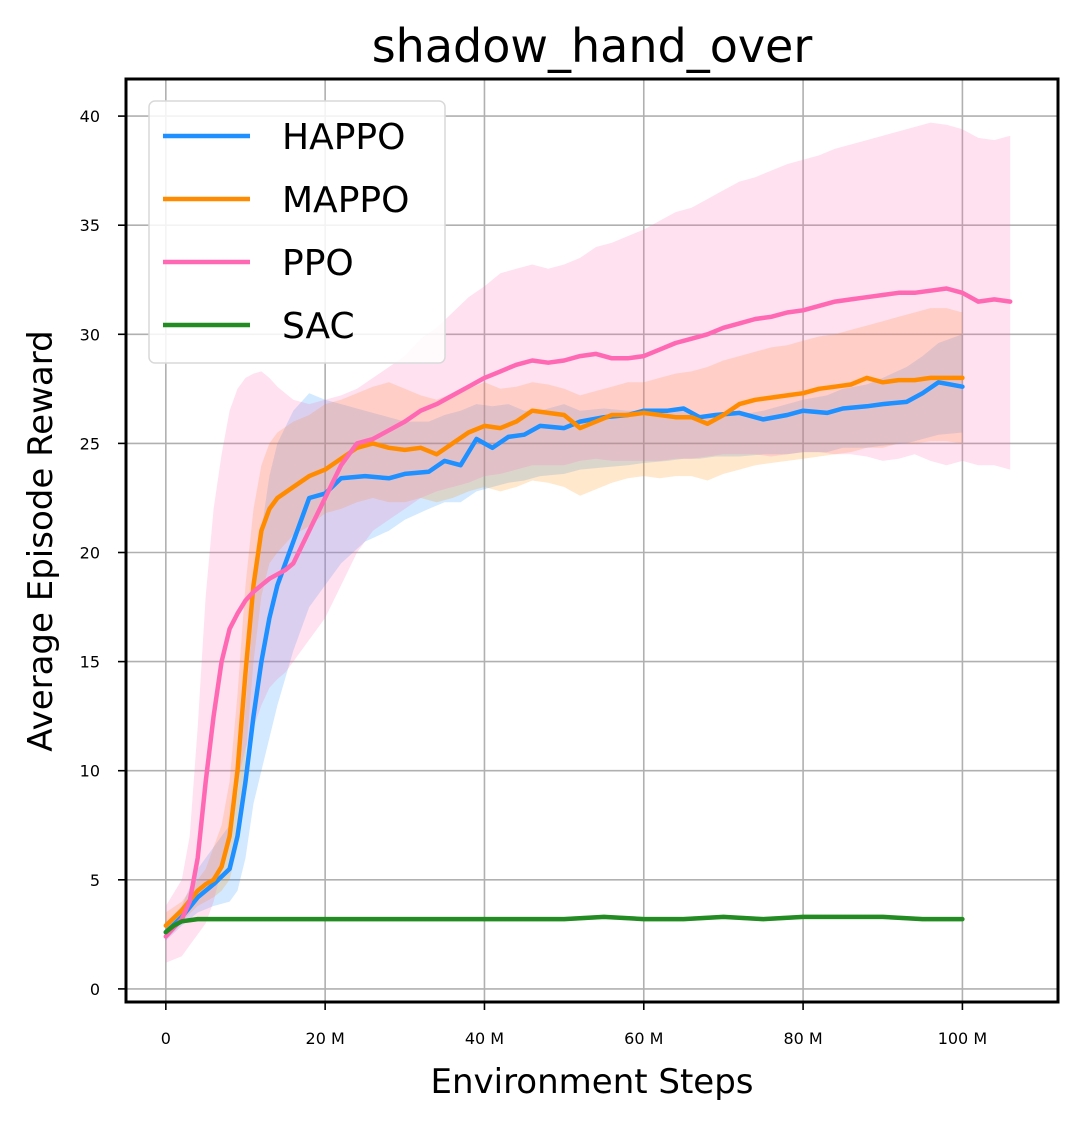  Describe the element at coordinates (318, 263) in the screenshot. I see `legend-label-ppo: PPO` at that location.